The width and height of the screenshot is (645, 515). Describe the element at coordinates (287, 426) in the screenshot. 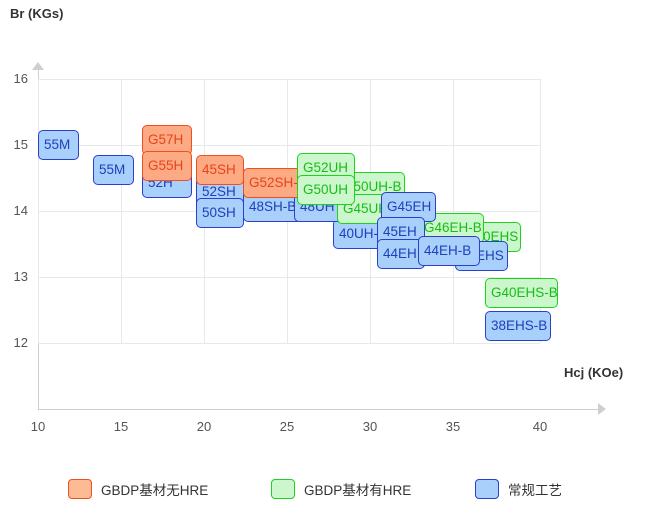

I see `x-tick-25: 25` at that location.